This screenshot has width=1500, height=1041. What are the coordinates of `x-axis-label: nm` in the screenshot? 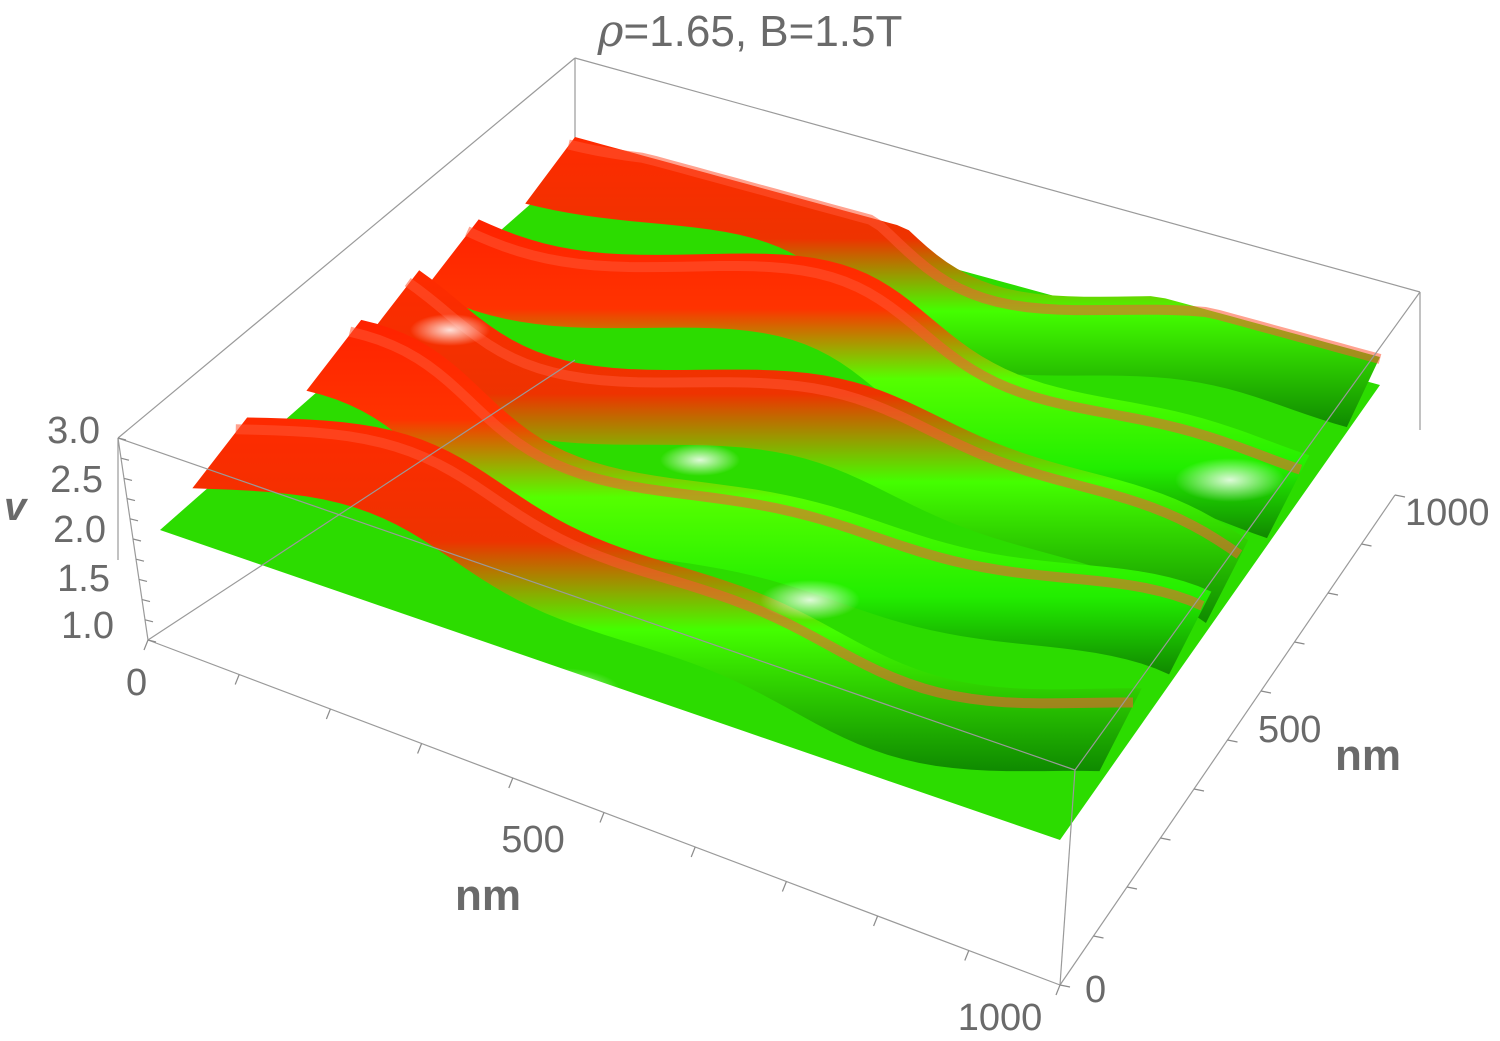 It's located at (488, 895).